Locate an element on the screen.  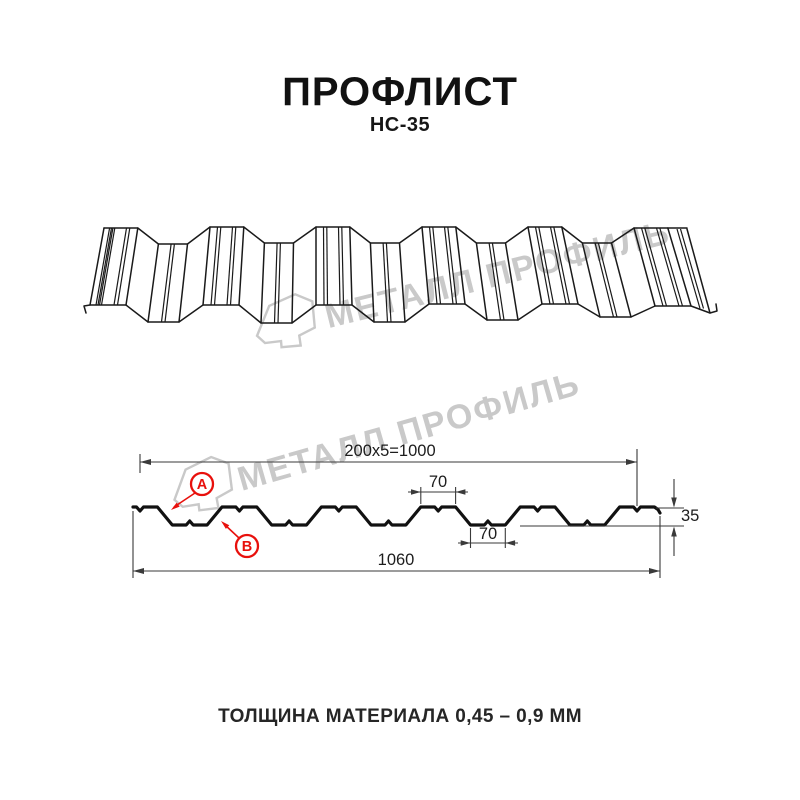
dimension-bottom-flange: 70 is located at coordinates (488, 536).